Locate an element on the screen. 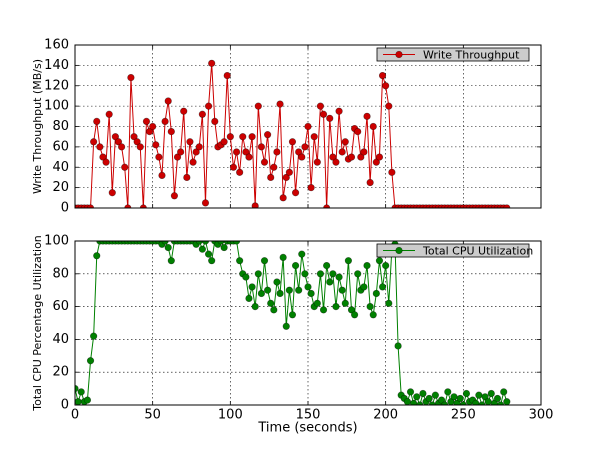 The image size is (600, 450). x-tick-label: 300 is located at coordinates (541, 415).